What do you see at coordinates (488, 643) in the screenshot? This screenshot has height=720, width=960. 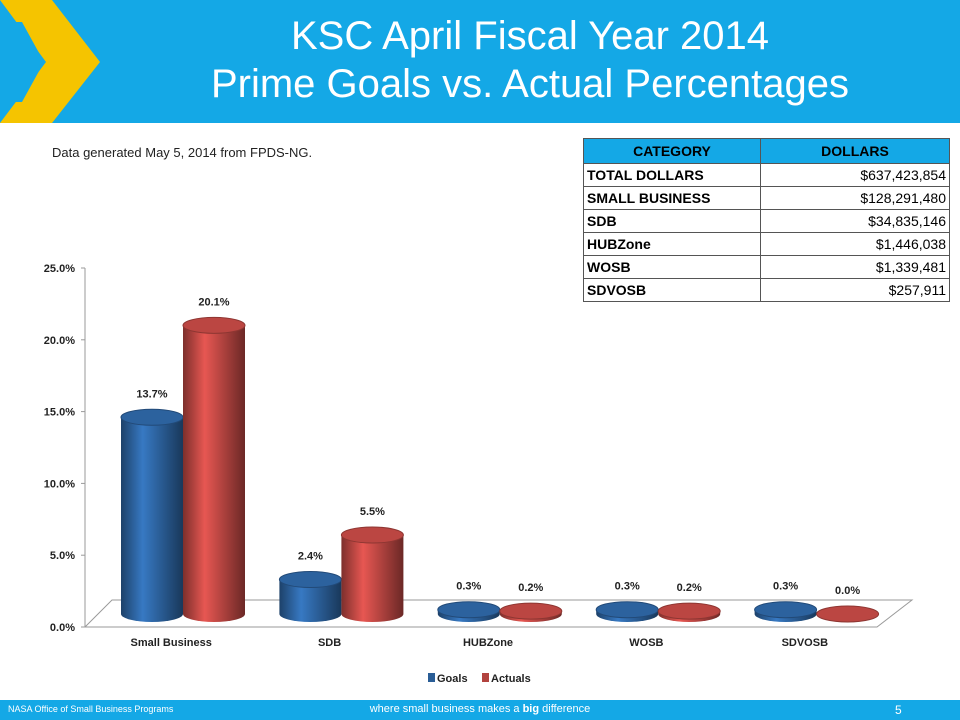 I see `x-tick-label: HUBZone` at bounding box center [488, 643].